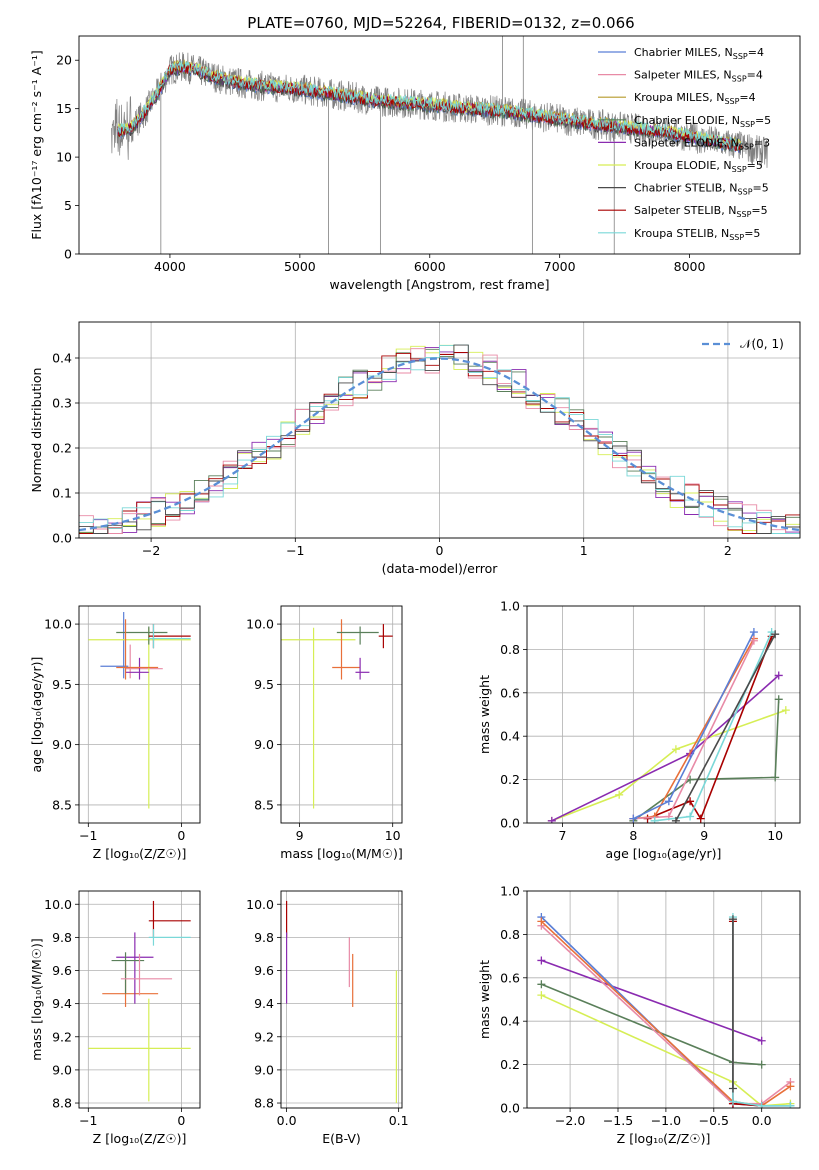  I want to click on y-tick-label: 20, so click(64, 60).